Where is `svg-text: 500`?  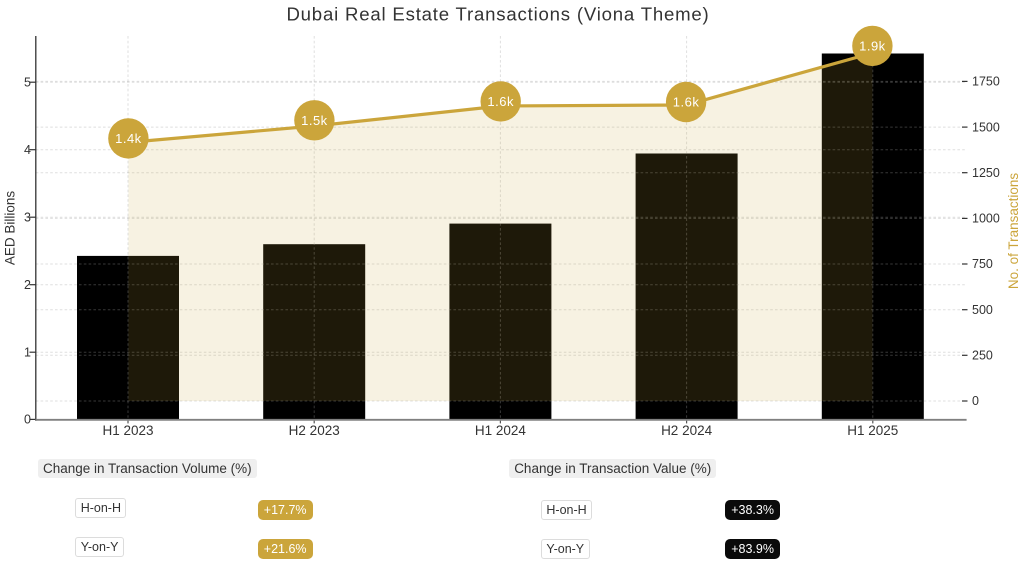
svg-text: 500 is located at coordinates (982, 310).